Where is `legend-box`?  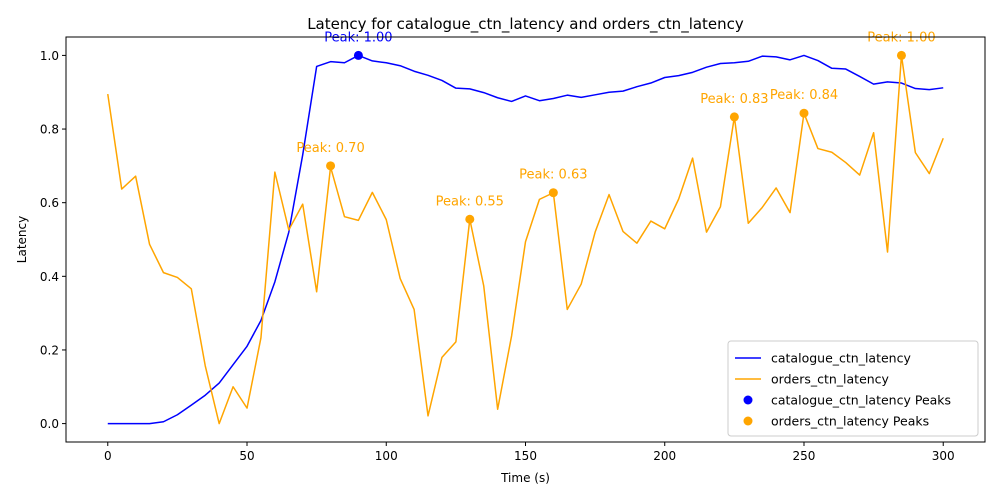
legend-box is located at coordinates (853, 388).